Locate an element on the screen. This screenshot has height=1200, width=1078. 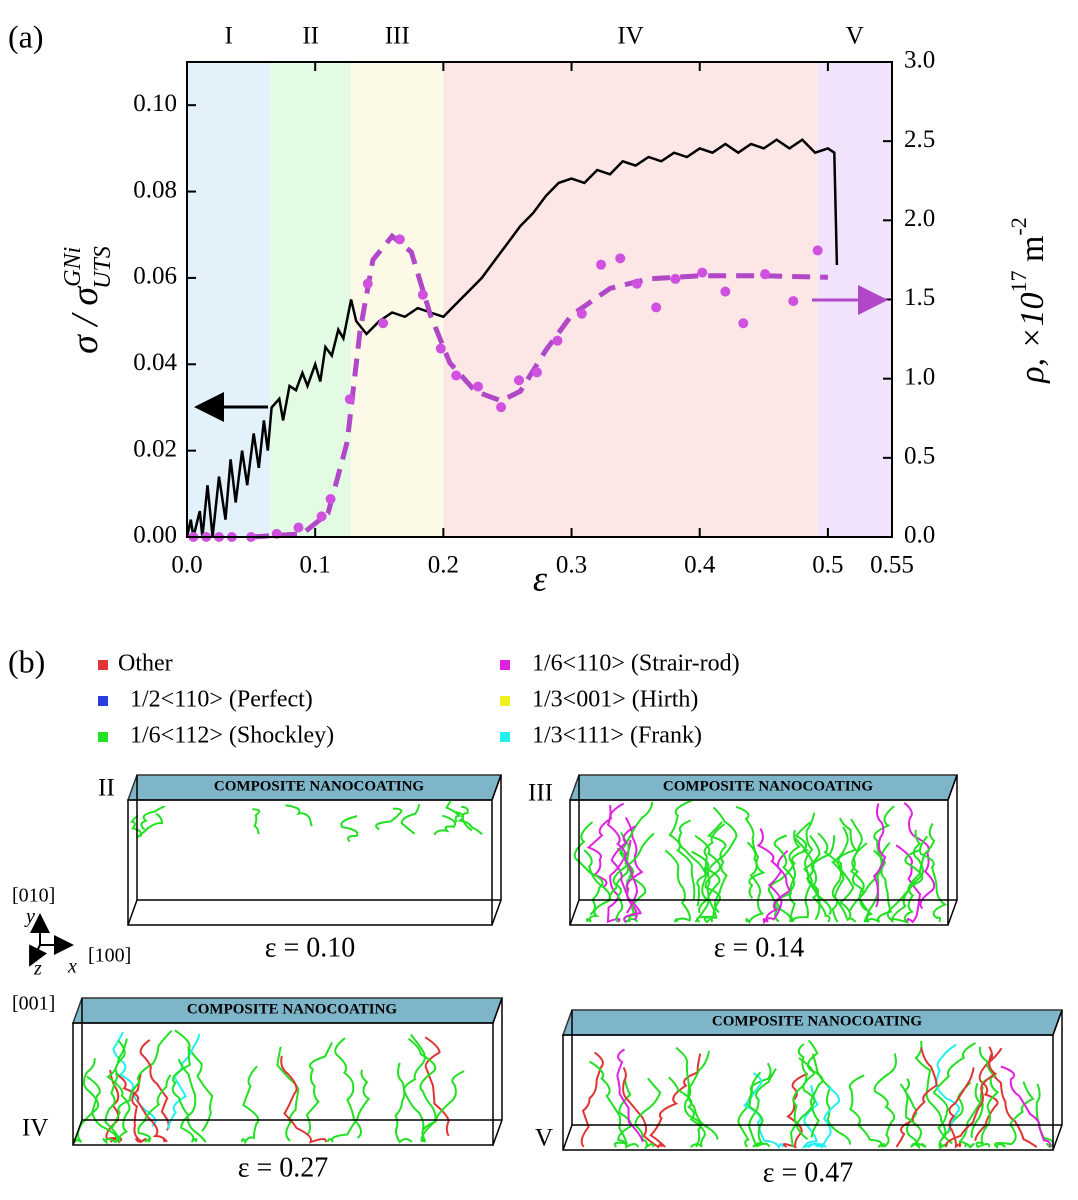
y-label-sub: UTS is located at coordinates (103, 267).